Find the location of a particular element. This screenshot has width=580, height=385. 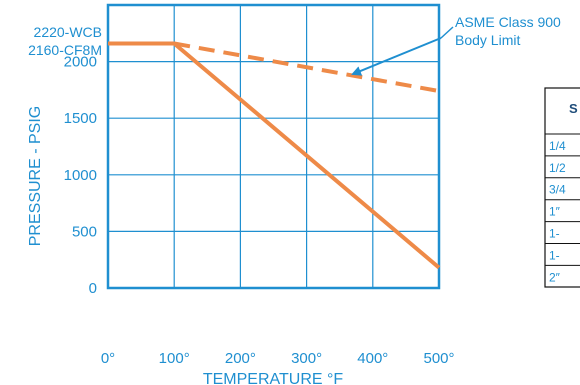

size-table: S 1/4 1/2 3/4 1″ 1- 1- 2″ is located at coordinates (562, 187).